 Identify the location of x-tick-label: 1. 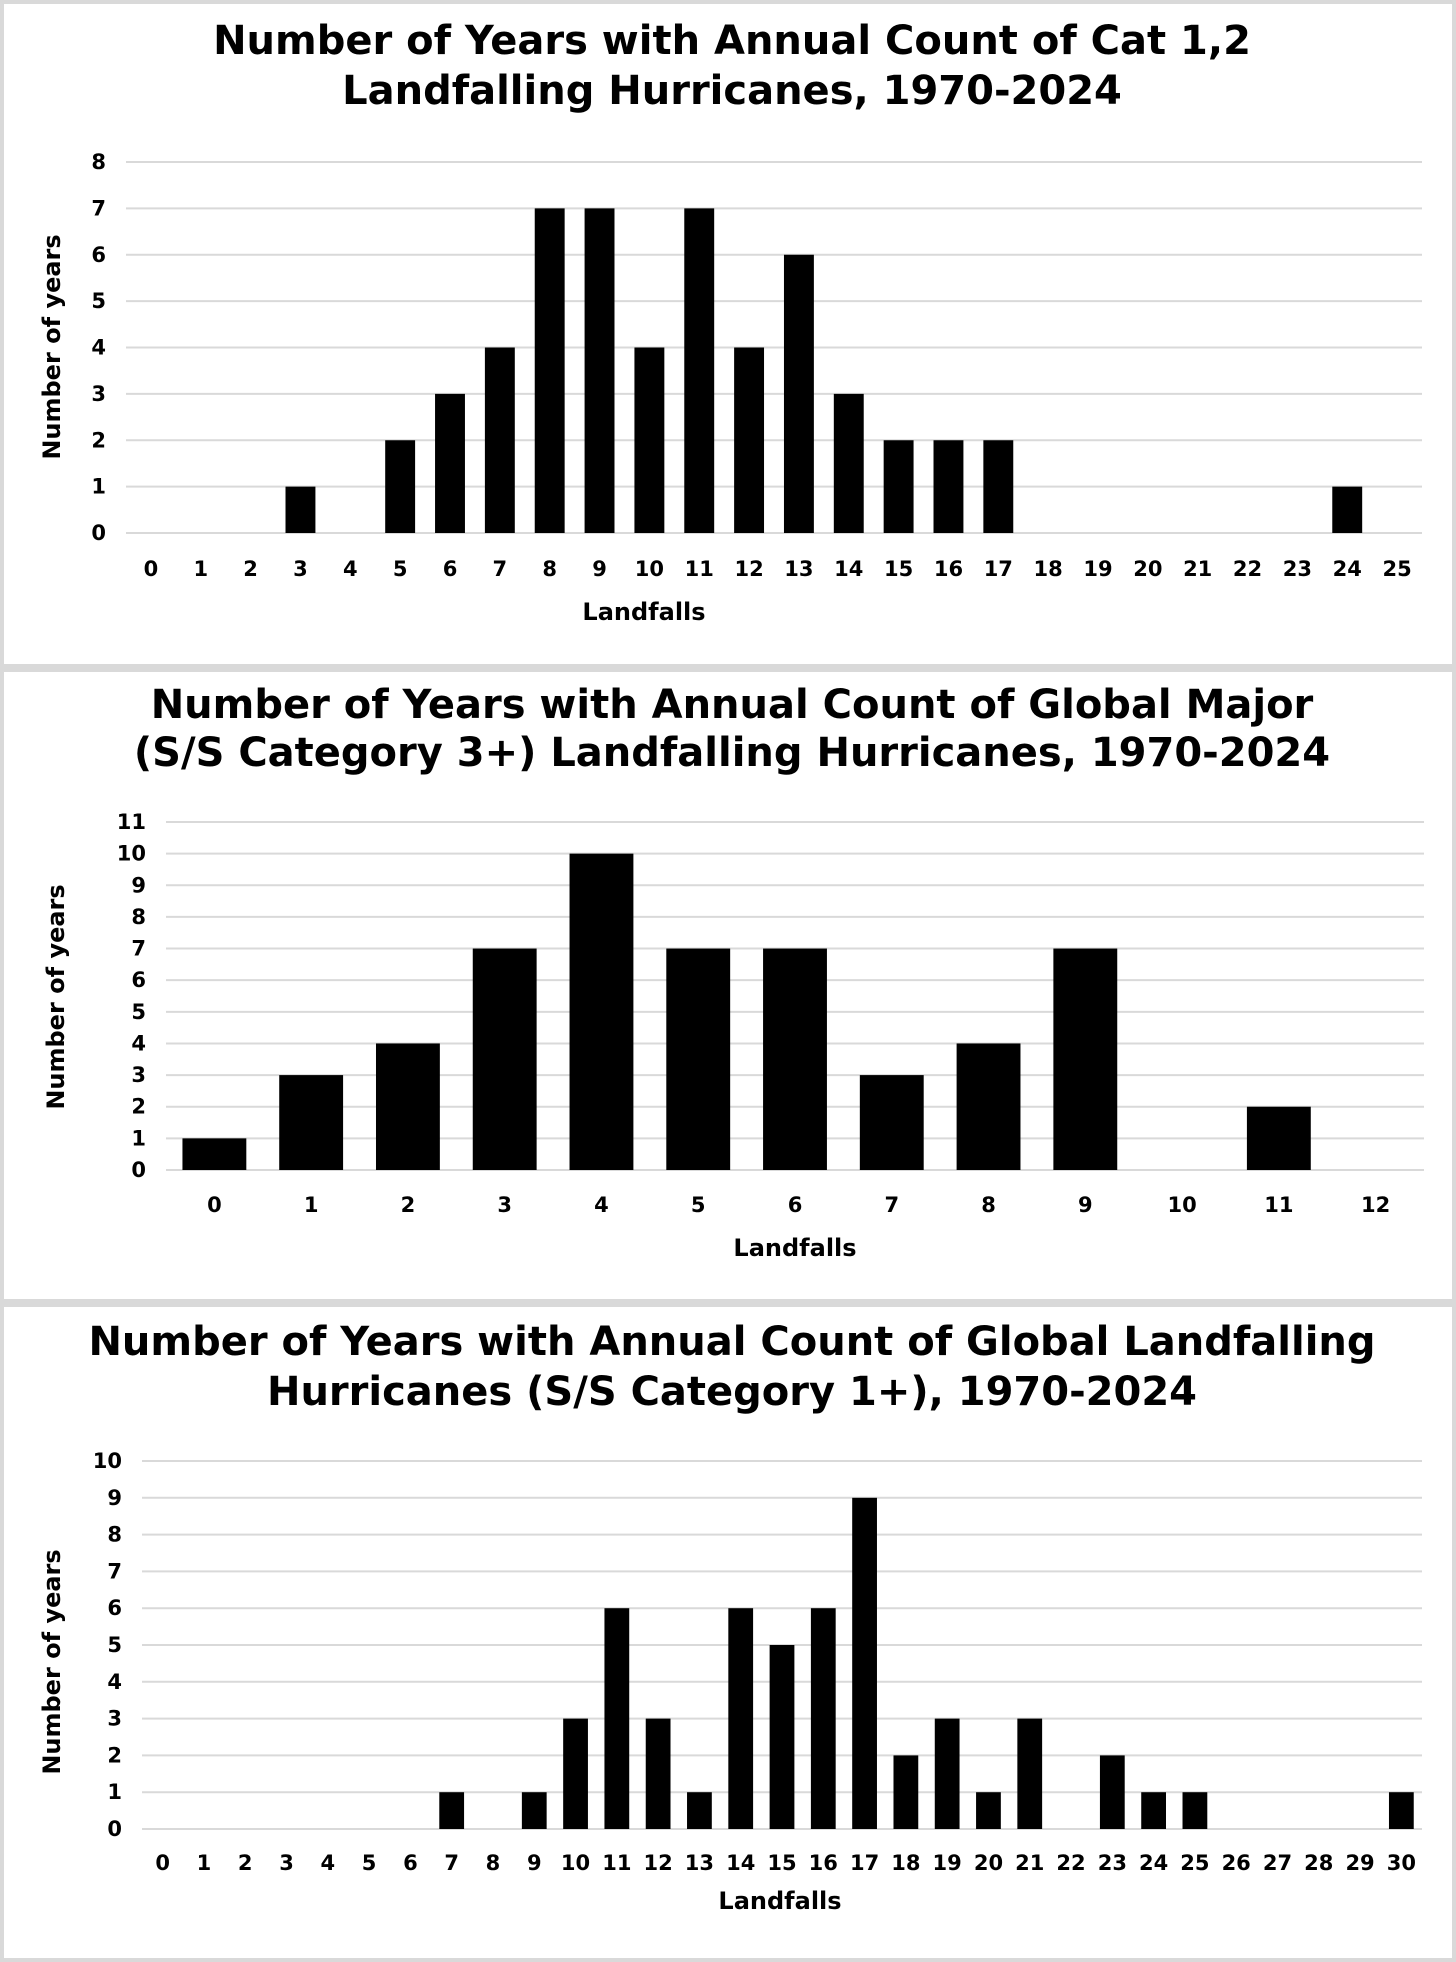
(204, 1863).